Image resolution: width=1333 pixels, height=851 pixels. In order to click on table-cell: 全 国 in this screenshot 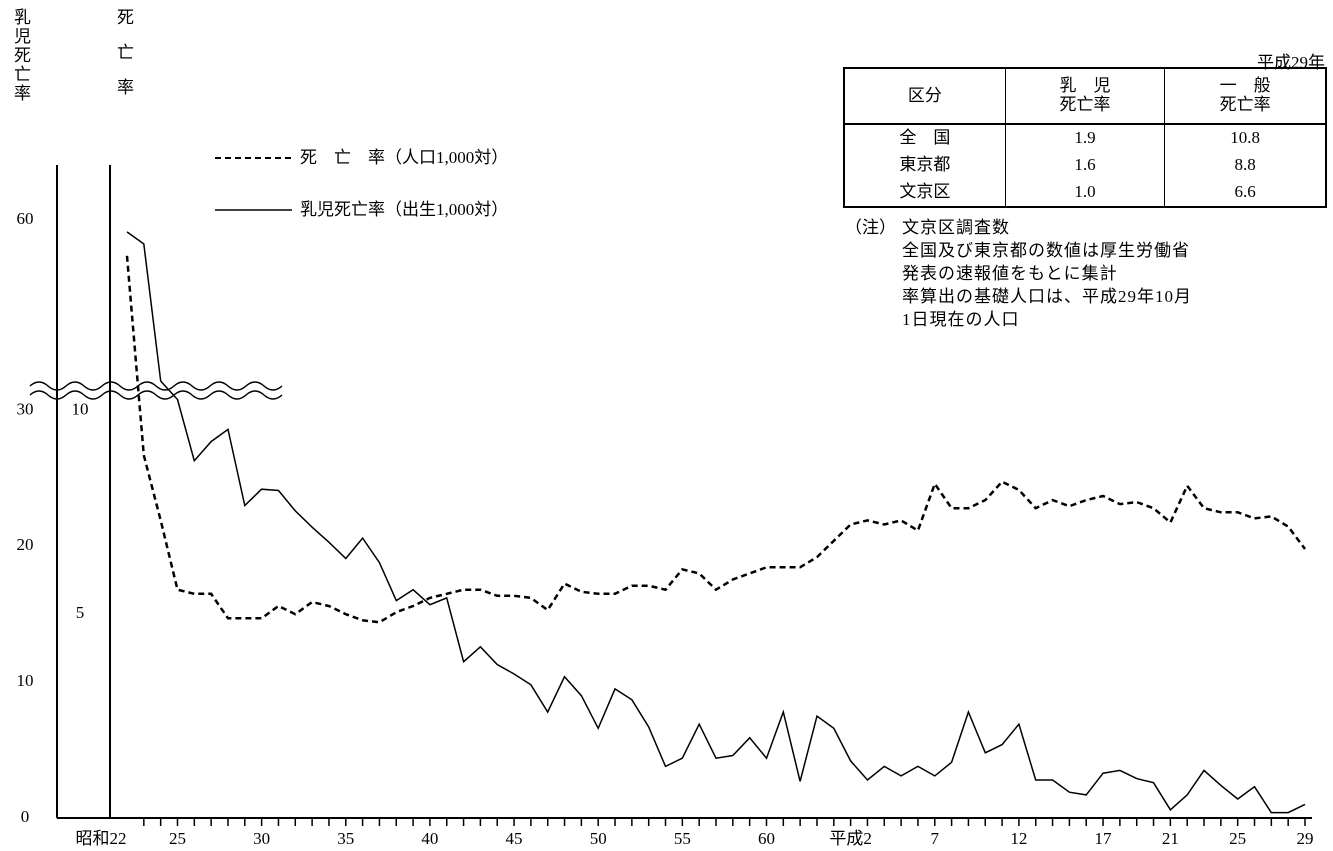, I will do `click(924, 138)`.